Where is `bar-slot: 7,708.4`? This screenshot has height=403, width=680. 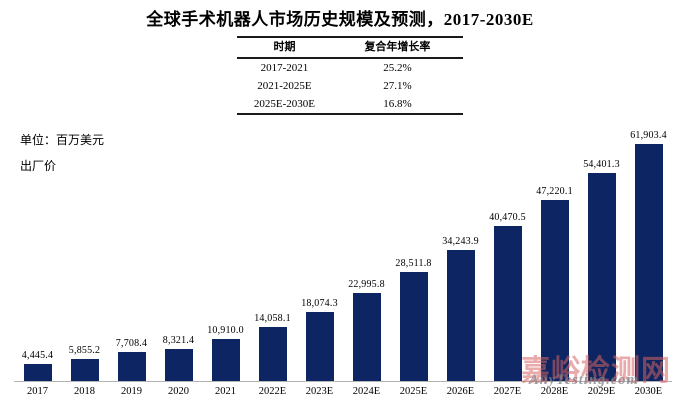 bar-slot: 7,708.4 is located at coordinates (131, 359).